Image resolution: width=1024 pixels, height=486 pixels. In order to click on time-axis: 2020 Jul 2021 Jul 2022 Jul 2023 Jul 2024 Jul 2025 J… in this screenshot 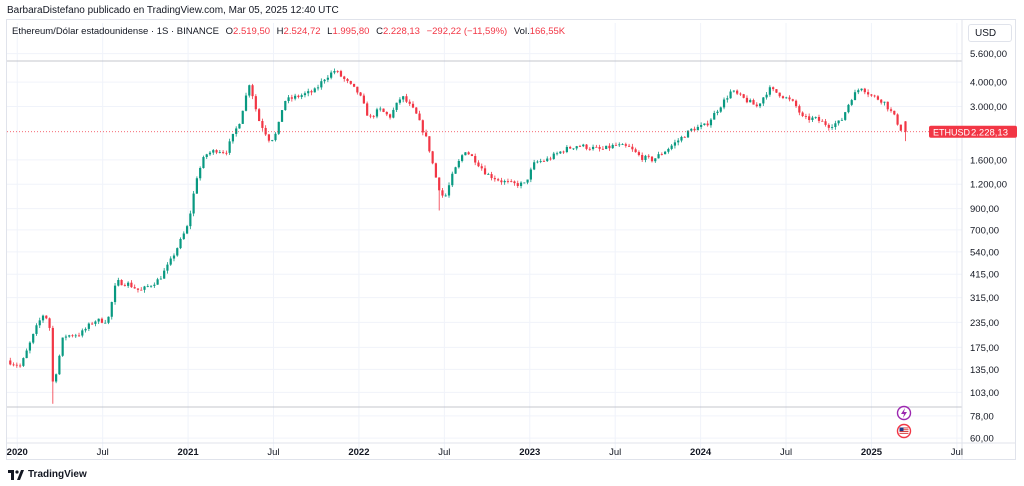, I will do `click(485, 452)`.